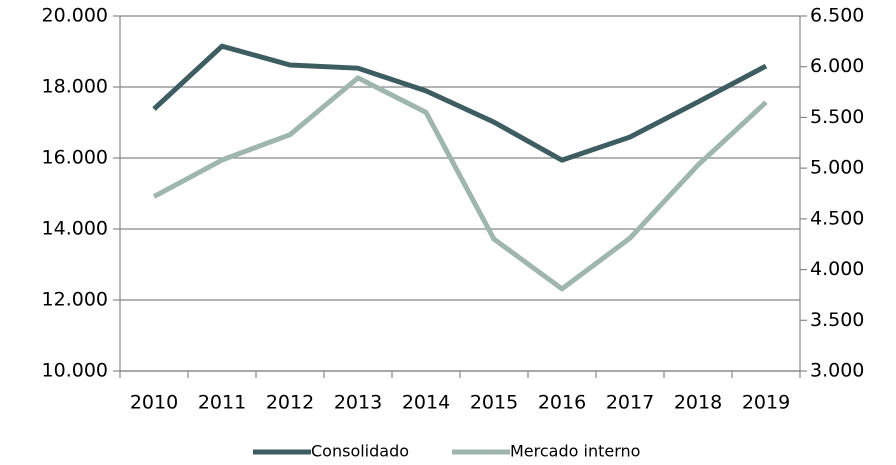  Describe the element at coordinates (75, 16) in the screenshot. I see `y-tick-label: 20.000` at that location.